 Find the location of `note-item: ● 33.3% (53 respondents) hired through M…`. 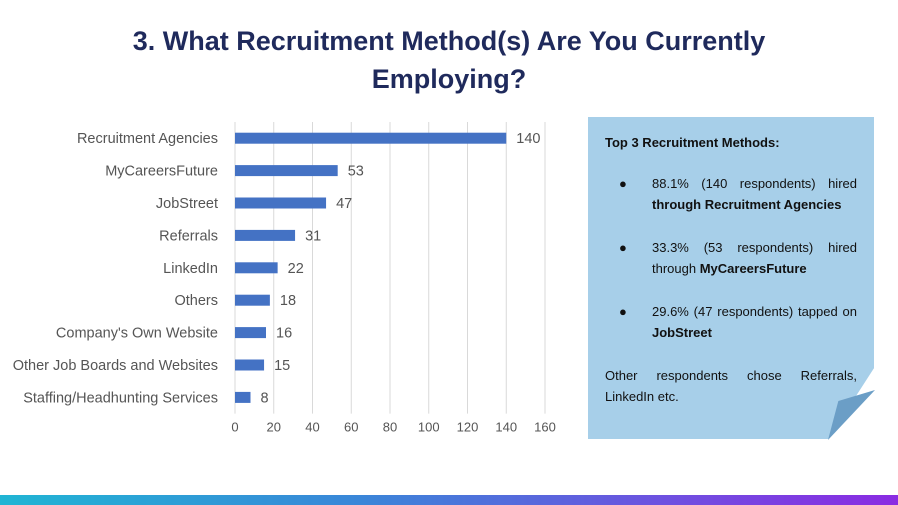

note-item: ● 33.3% (53 respondents) hired through M… is located at coordinates (731, 258).